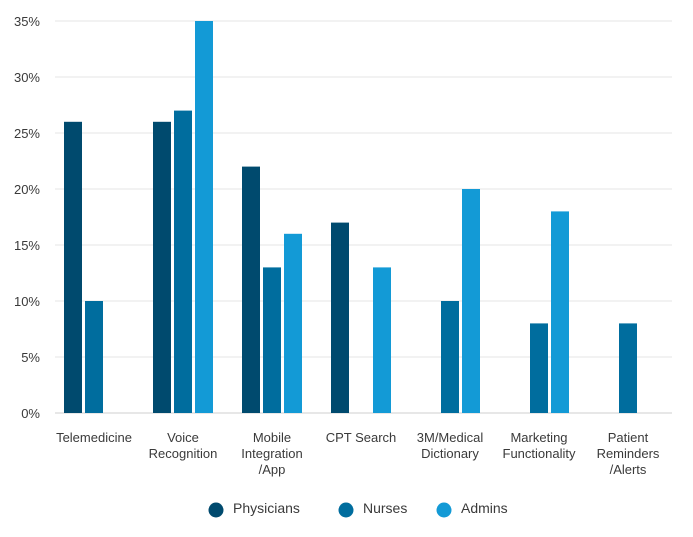  I want to click on x-category-label-line: /App, so click(272, 469).